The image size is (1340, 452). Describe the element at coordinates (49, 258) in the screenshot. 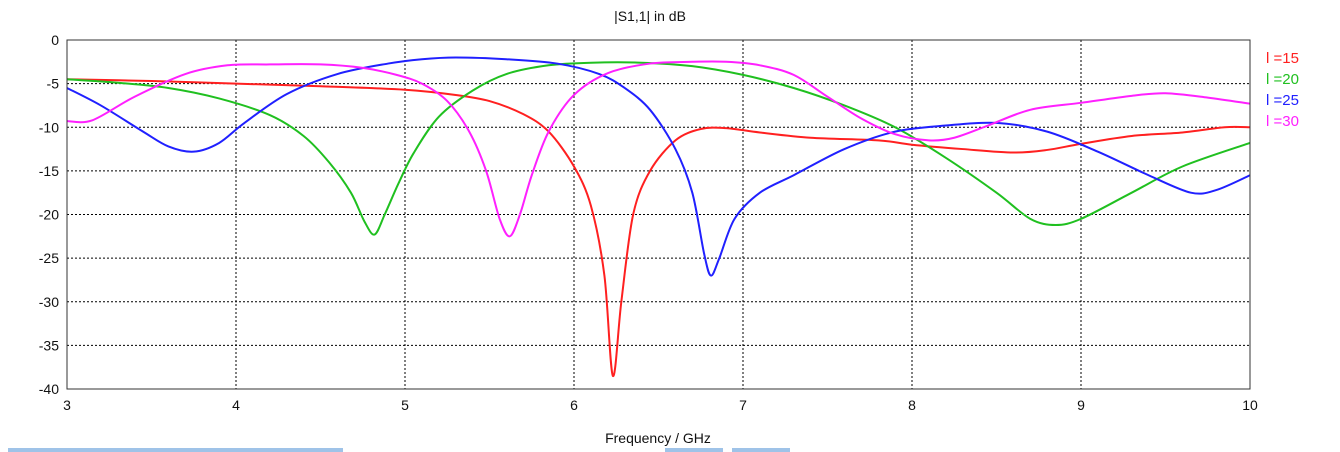

I see `y-tick-label: -25` at that location.